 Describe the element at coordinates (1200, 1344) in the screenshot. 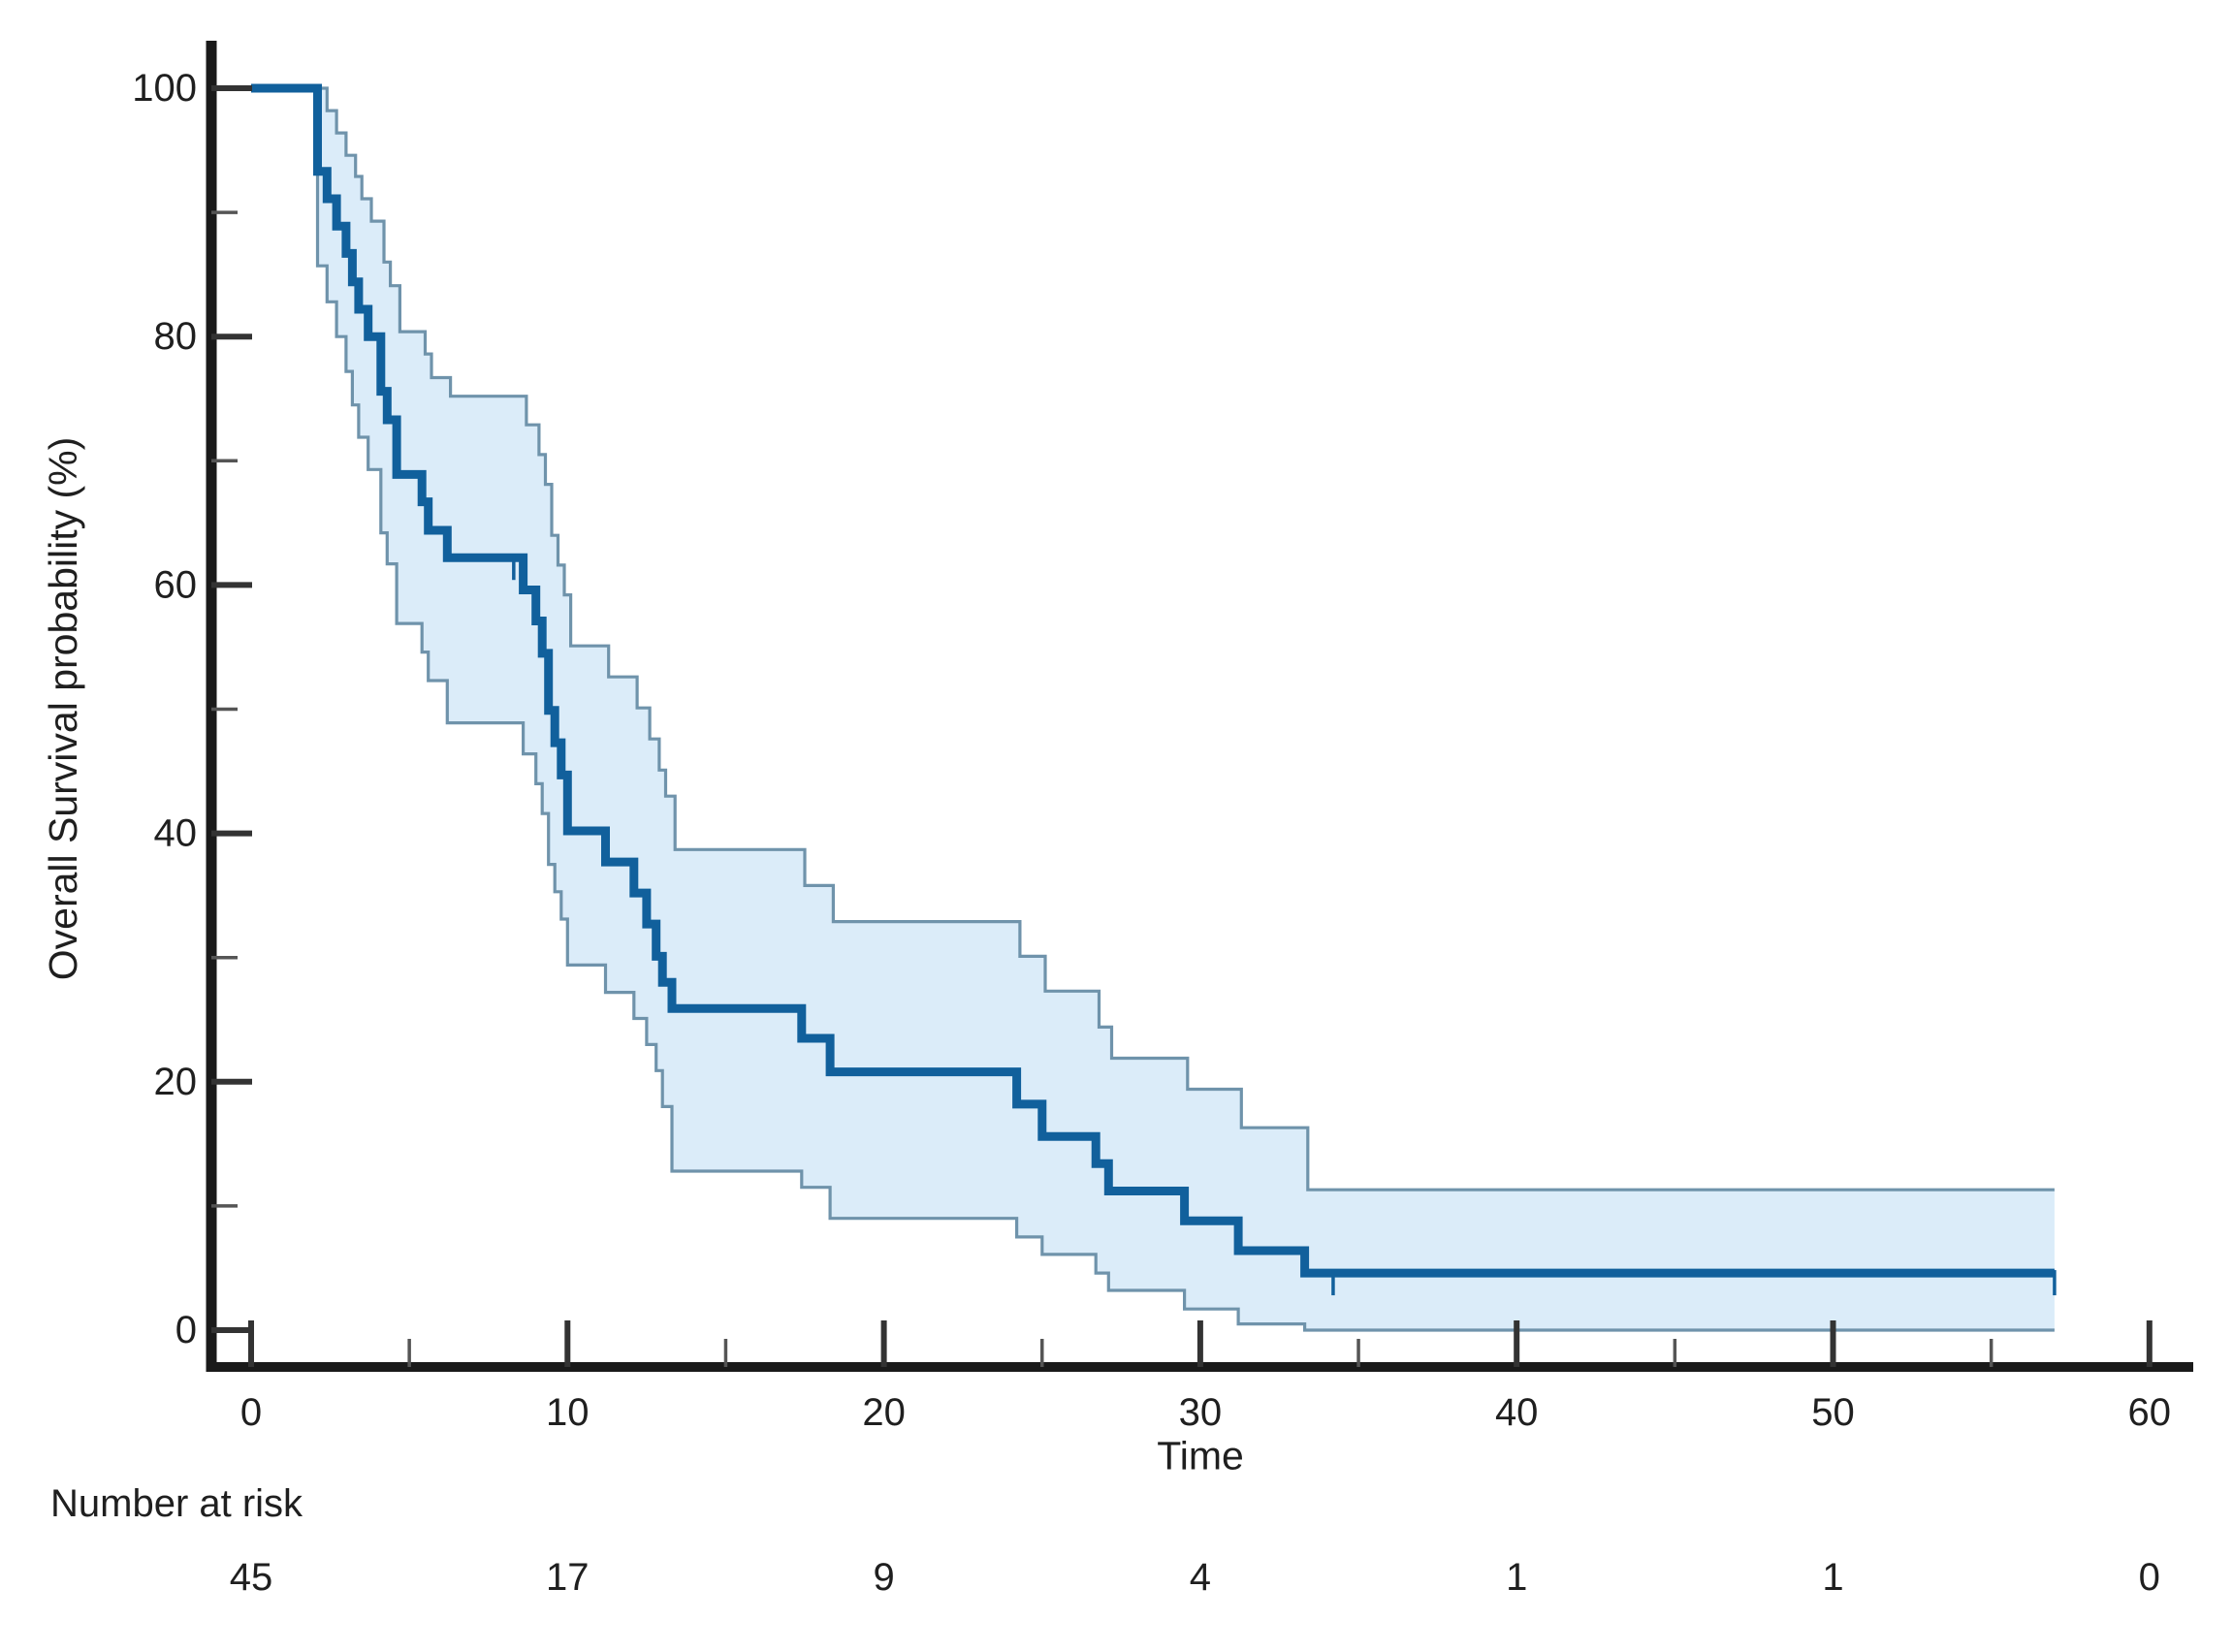

I see `x-axis-ticks` at that location.